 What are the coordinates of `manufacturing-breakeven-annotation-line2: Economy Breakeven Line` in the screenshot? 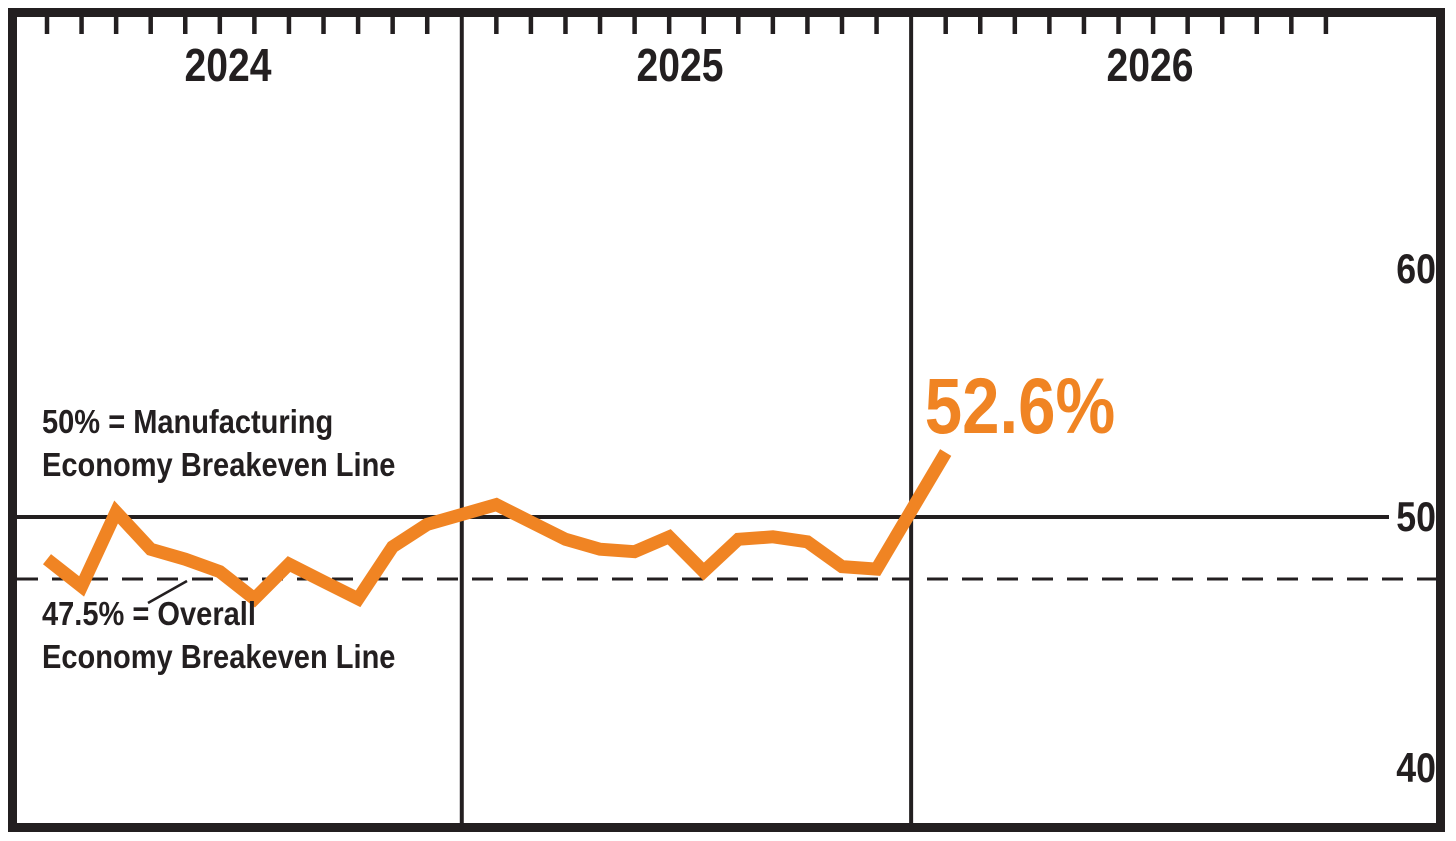 It's located at (219, 464).